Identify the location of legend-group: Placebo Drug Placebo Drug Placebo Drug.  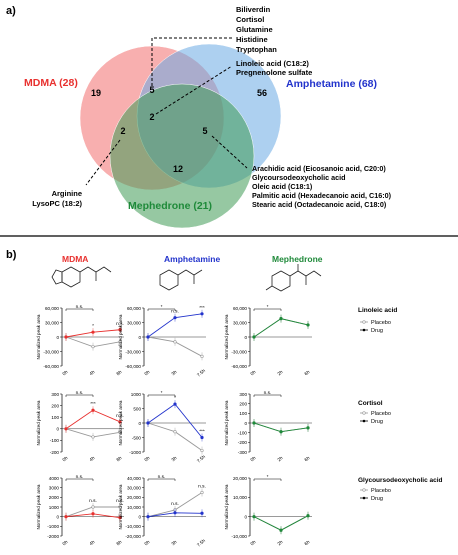
(375, 411).